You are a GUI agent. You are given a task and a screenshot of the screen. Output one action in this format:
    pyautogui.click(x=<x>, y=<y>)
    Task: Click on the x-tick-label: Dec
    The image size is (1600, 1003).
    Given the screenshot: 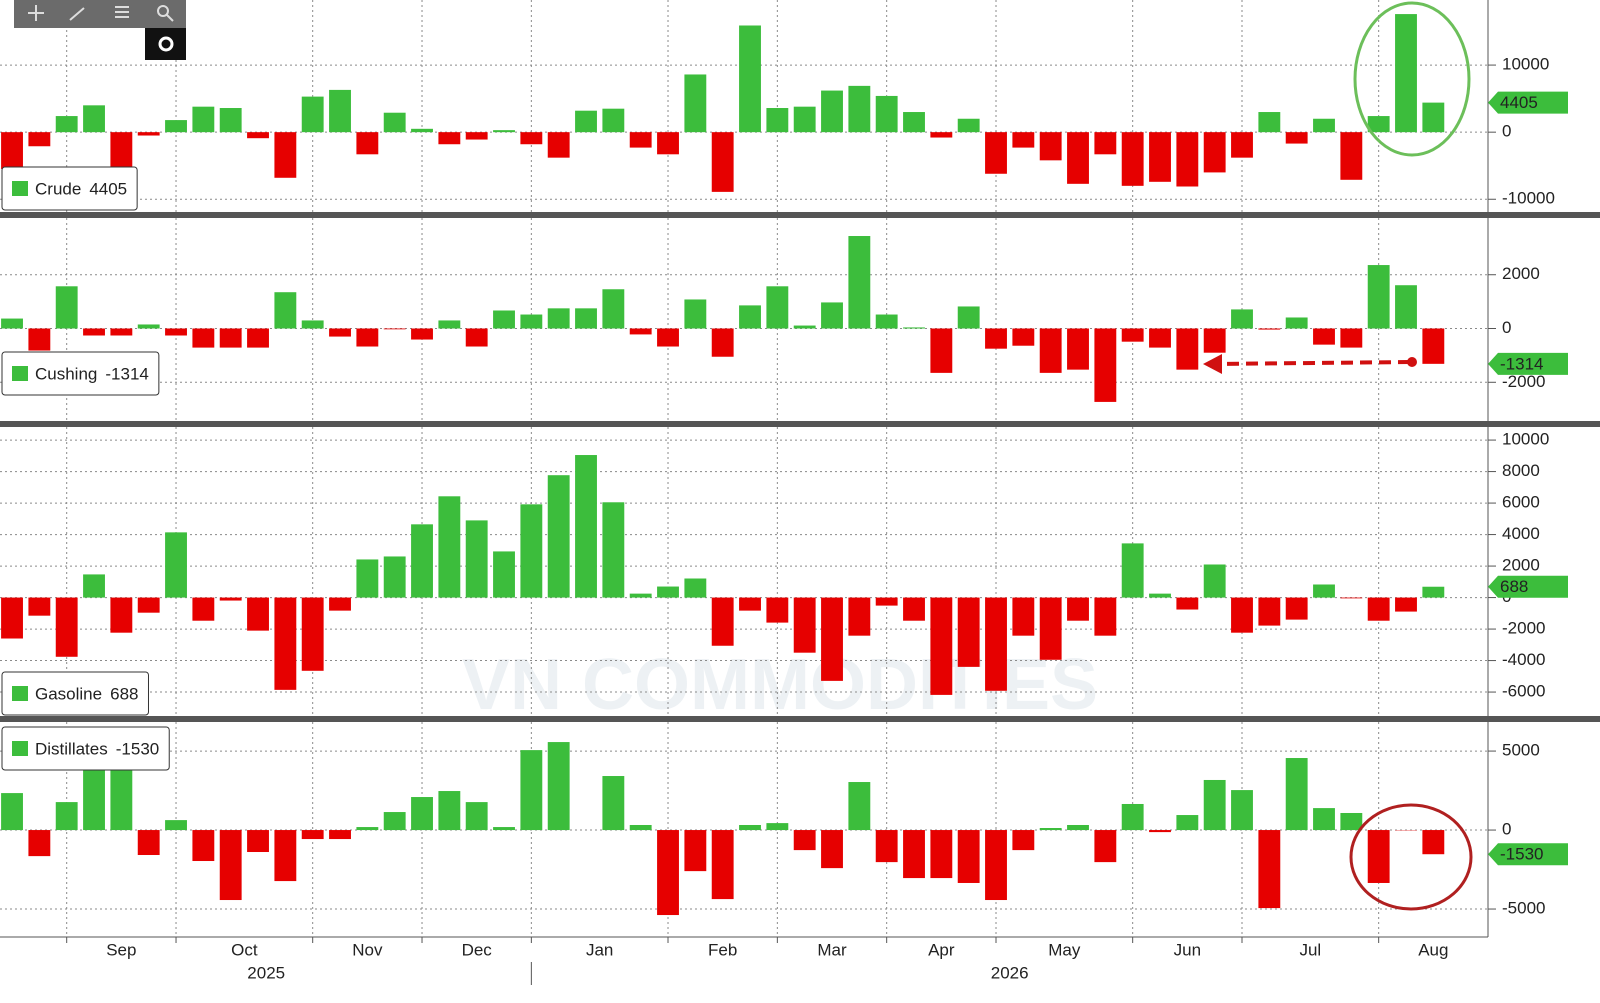 What is the action you would take?
    pyautogui.click(x=477, y=949)
    